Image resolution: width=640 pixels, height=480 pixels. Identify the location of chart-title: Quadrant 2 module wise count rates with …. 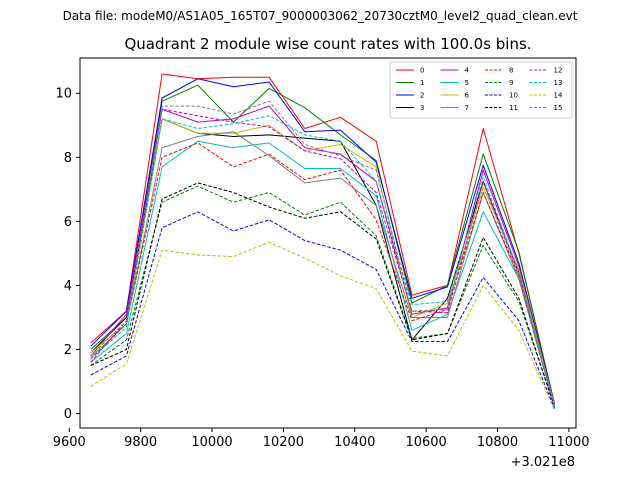
(327, 44).